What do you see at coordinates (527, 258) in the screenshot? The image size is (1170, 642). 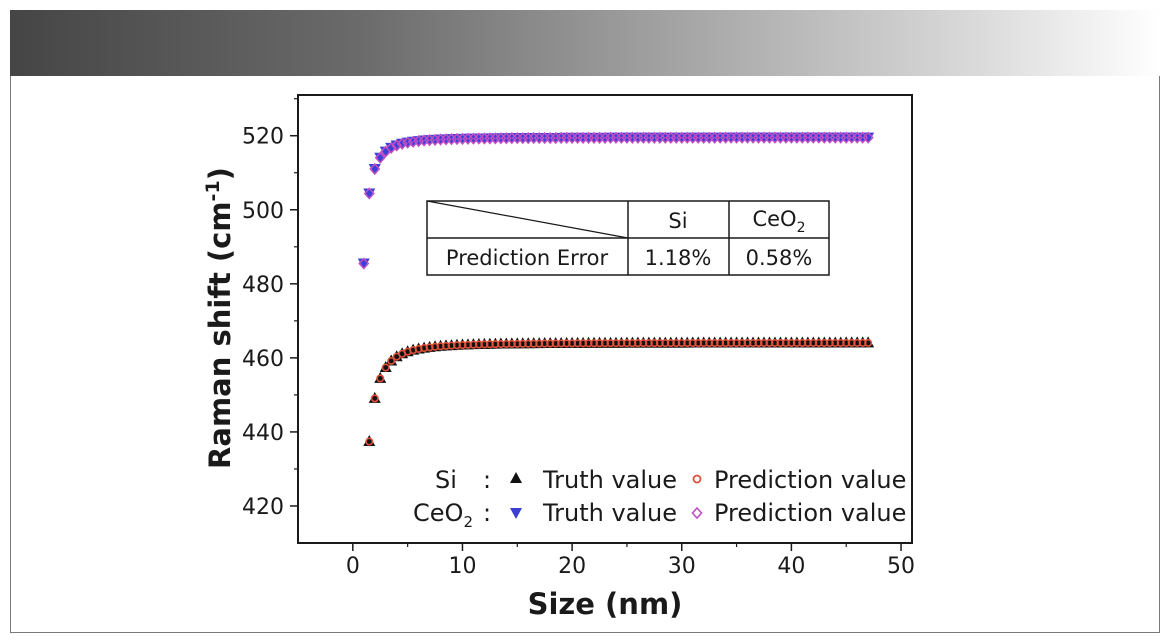 I see `table-row-label: Prediction Error` at bounding box center [527, 258].